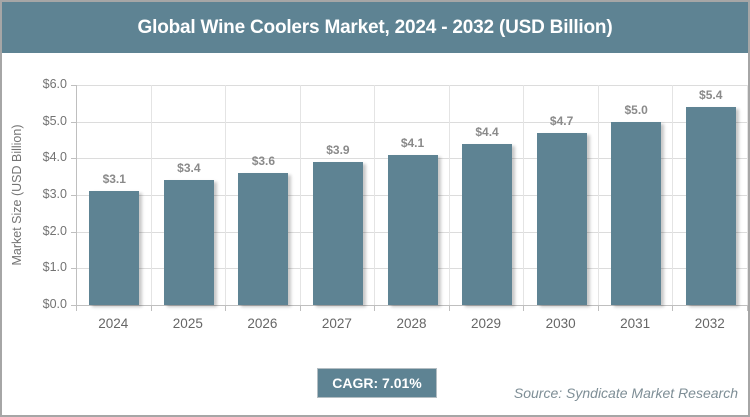 The height and width of the screenshot is (417, 750). Describe the element at coordinates (54, 304) in the screenshot. I see `y-tick-label: $0.0` at that location.